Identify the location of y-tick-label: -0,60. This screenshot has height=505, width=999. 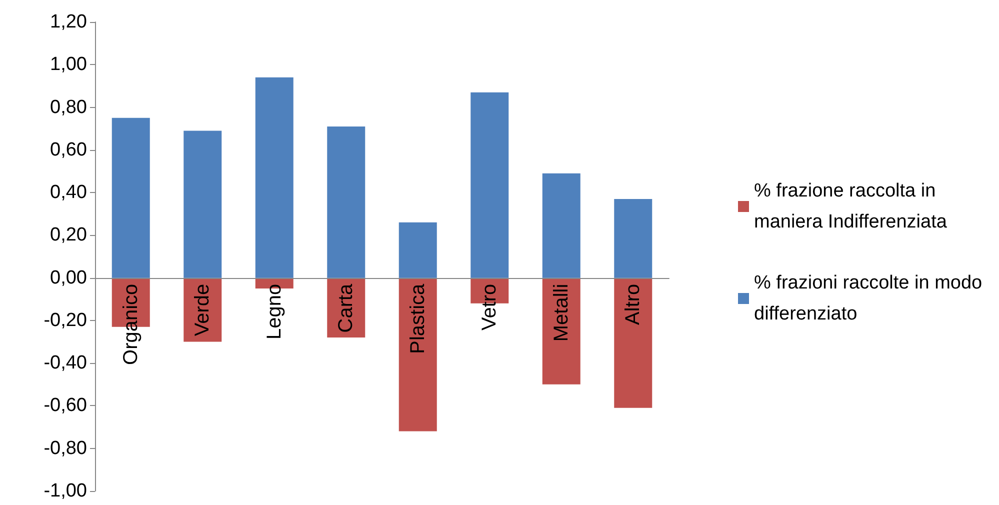
(65, 405).